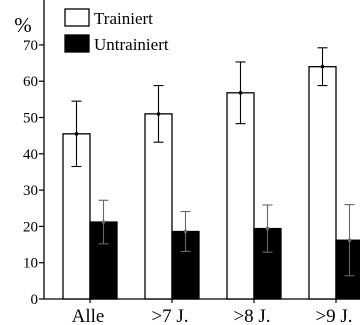 This screenshot has height=325, width=360. I want to click on y-tick-label: 10, so click(30, 264).